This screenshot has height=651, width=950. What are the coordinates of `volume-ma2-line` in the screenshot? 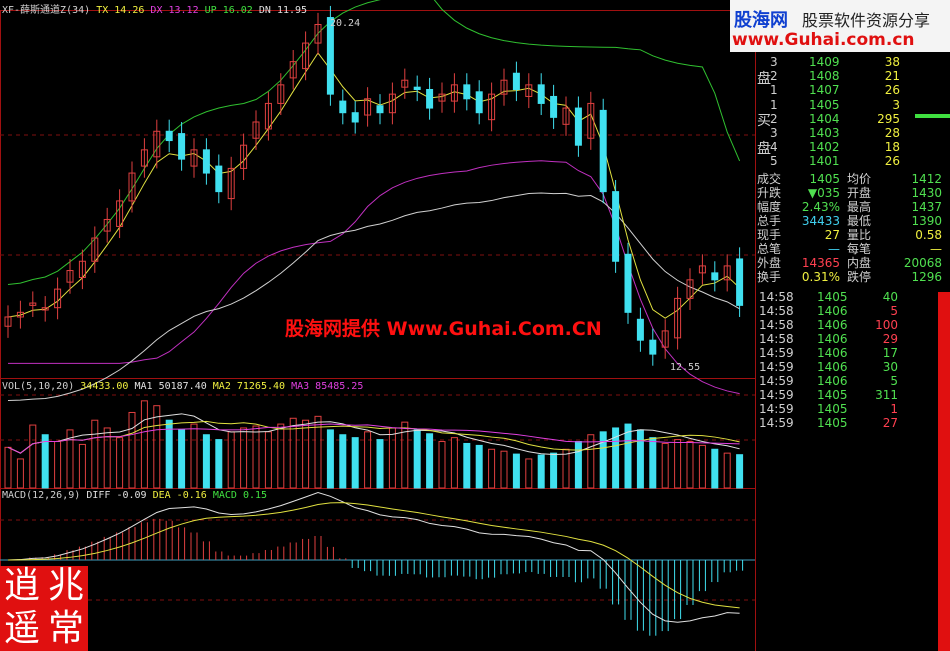 It's located at (373, 437).